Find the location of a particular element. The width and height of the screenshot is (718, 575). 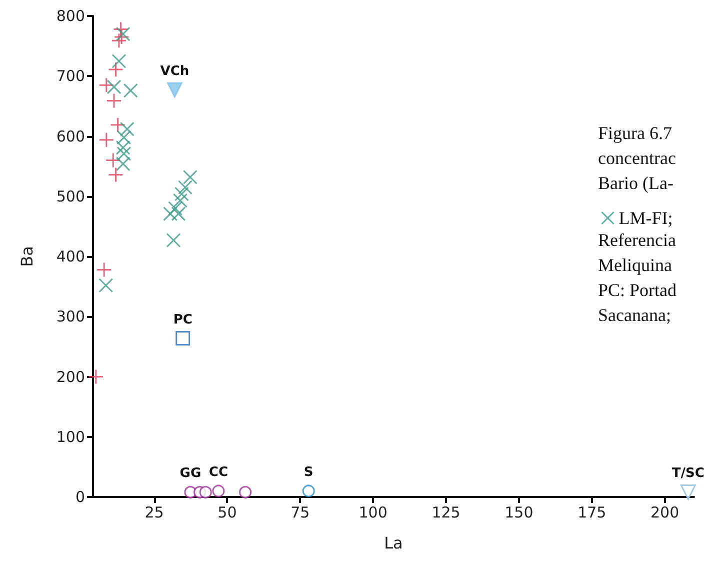

x-tick-label: 25 is located at coordinates (154, 513).